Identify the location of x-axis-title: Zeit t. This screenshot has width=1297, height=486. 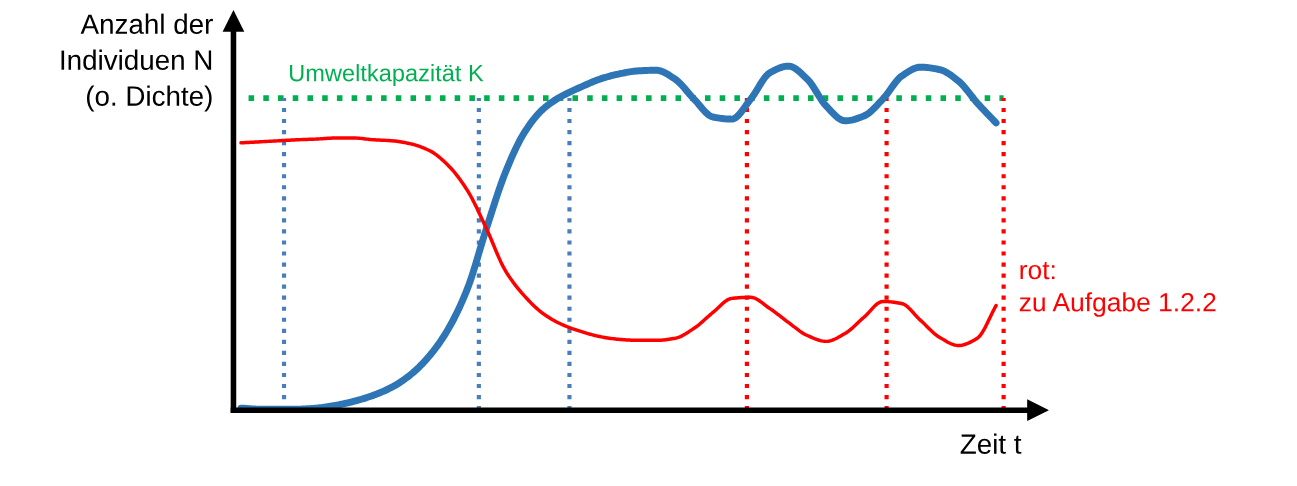
(991, 443).